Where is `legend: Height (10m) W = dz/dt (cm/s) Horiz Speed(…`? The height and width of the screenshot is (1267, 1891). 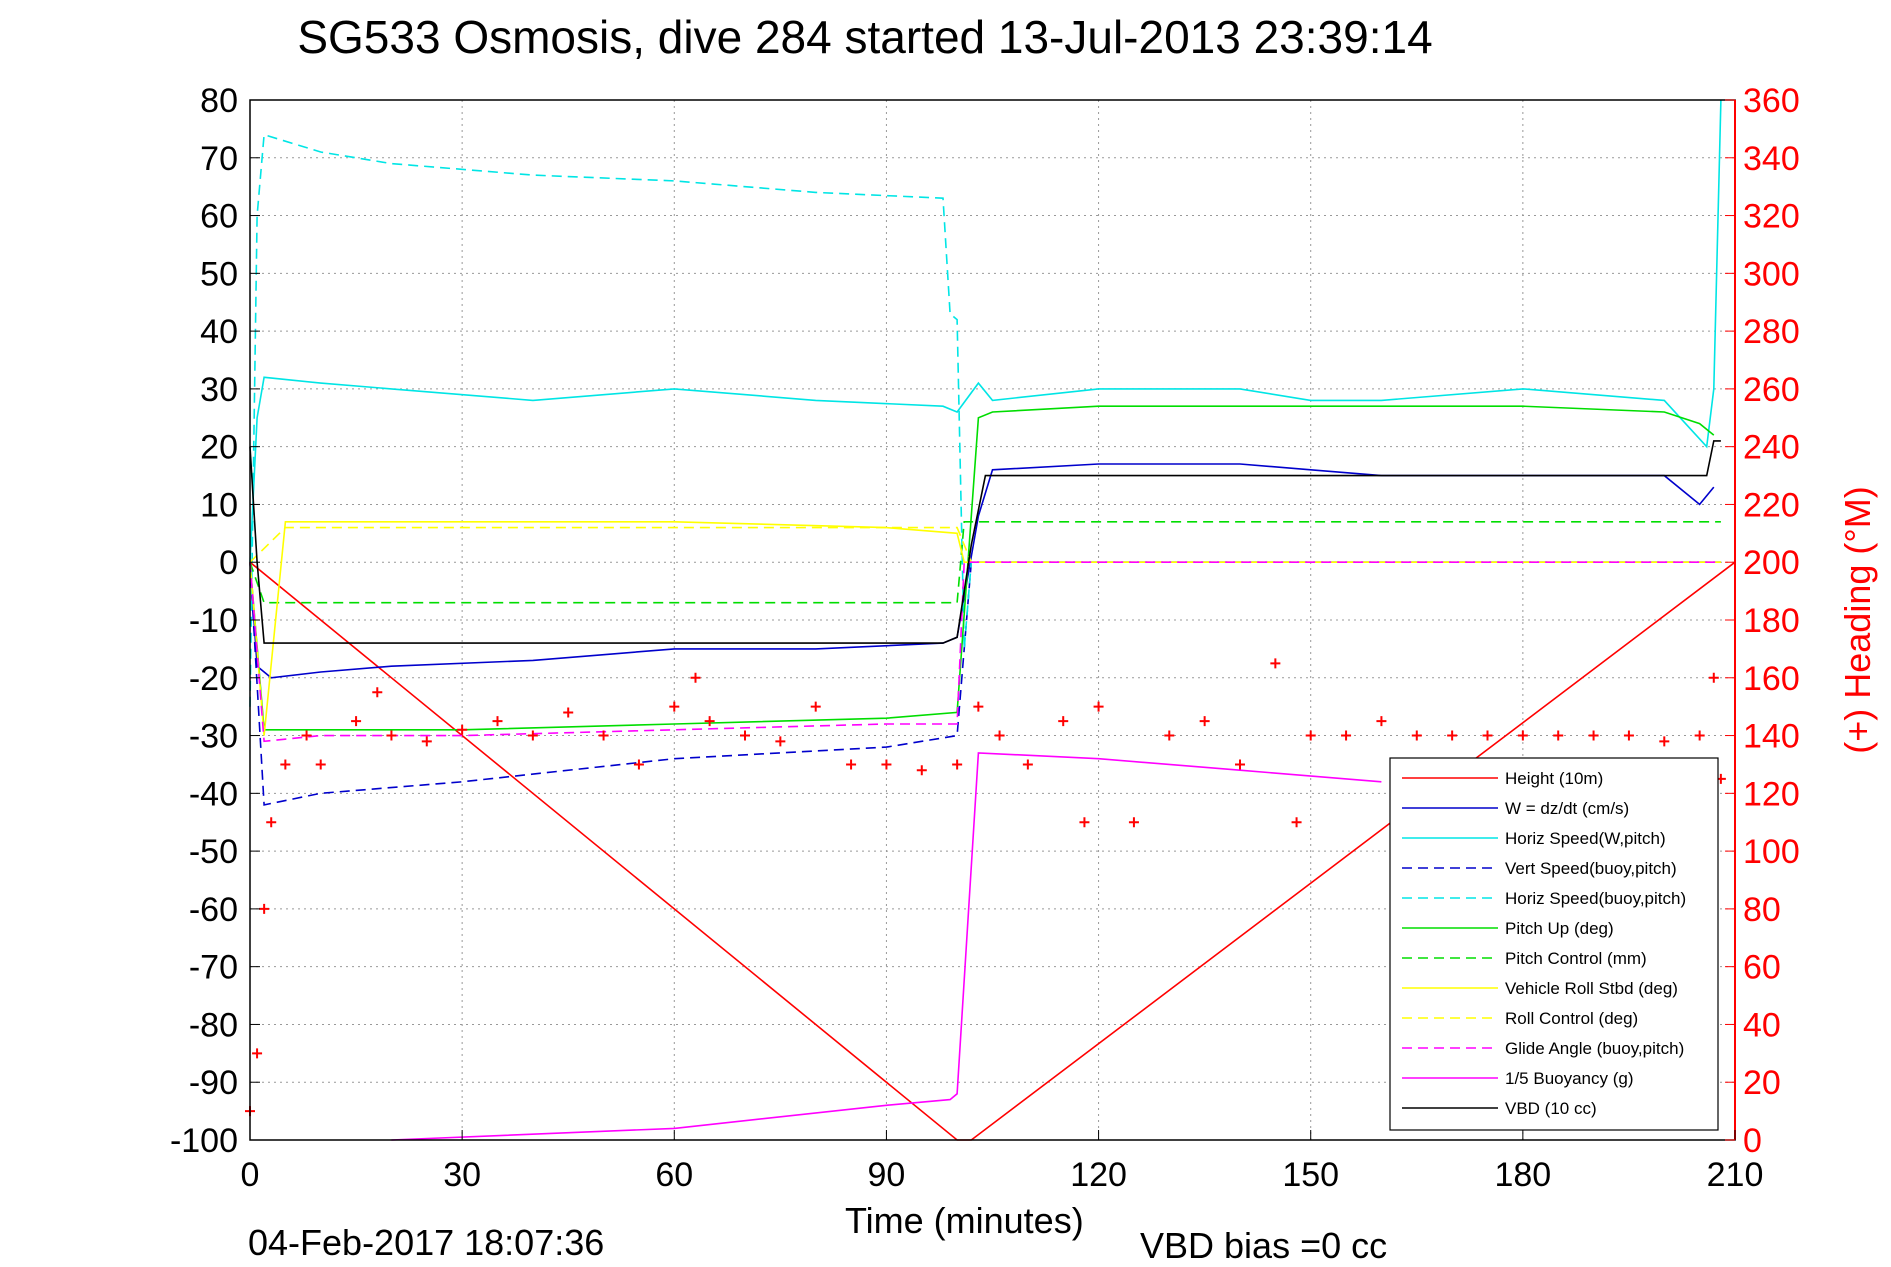 legend: Height (10m) W = dz/dt (cm/s) Horiz Speed(… is located at coordinates (1554, 944).